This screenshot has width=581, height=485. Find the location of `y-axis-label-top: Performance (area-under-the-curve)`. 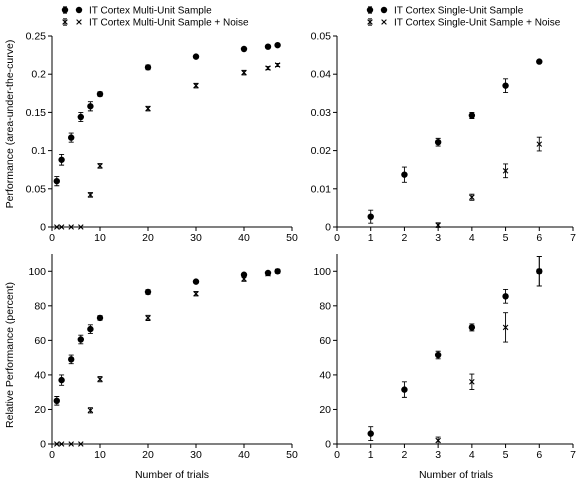

y-axis-label-top: Performance (area-under-the-curve) is located at coordinates (10, 124).